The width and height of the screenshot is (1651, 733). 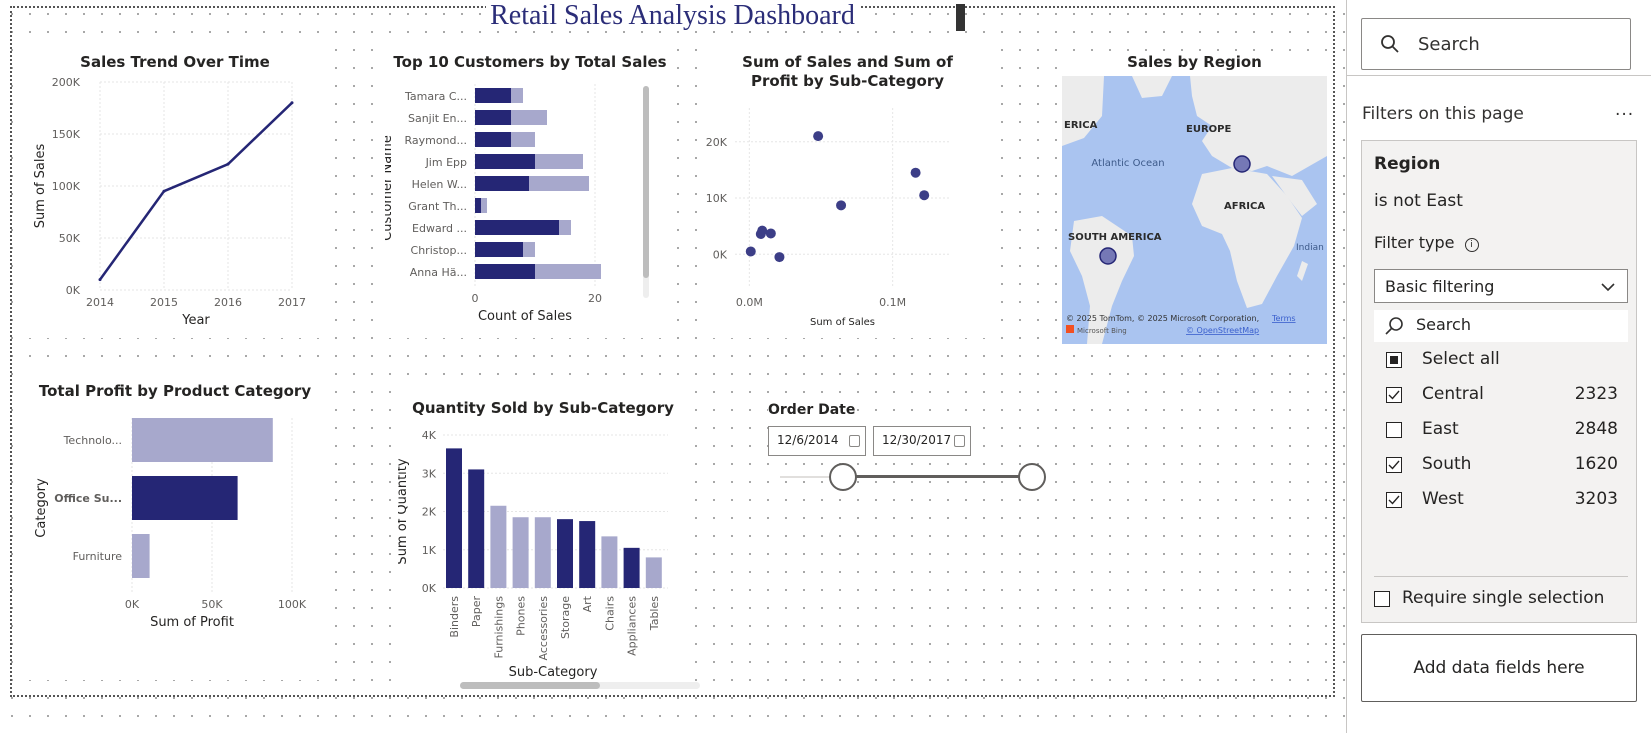 What do you see at coordinates (70, 238) in the screenshot?
I see `y-tick-label: 50K` at bounding box center [70, 238].